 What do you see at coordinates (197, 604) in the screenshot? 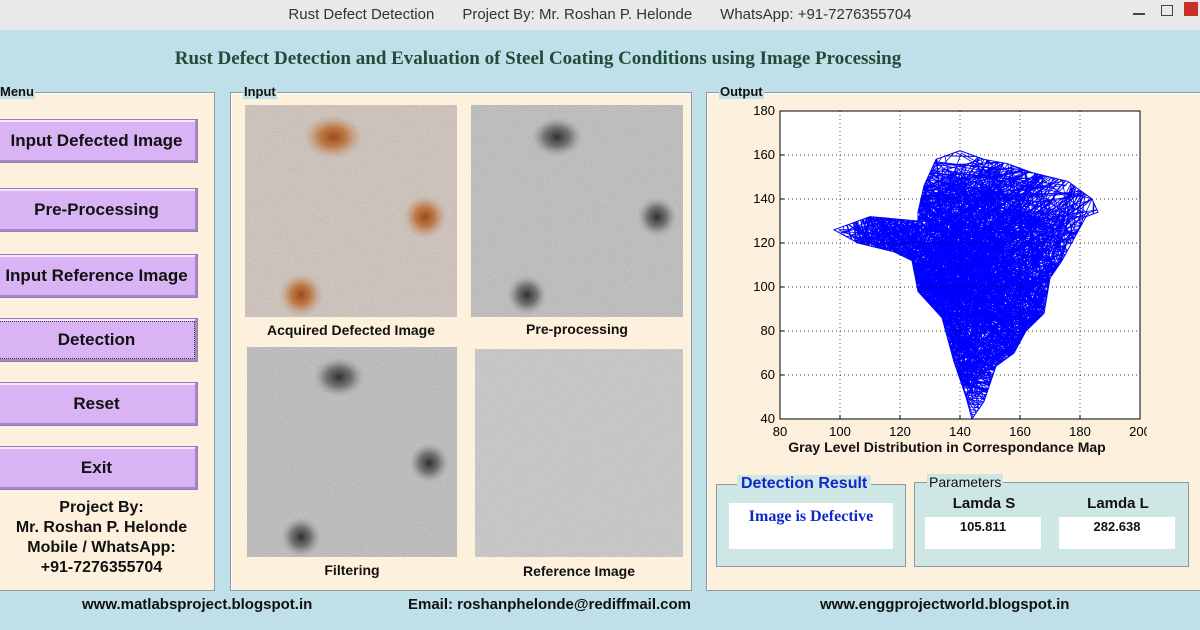
I see `footer-blog-link: www.matlabsproject.blogspot.in` at bounding box center [197, 604].